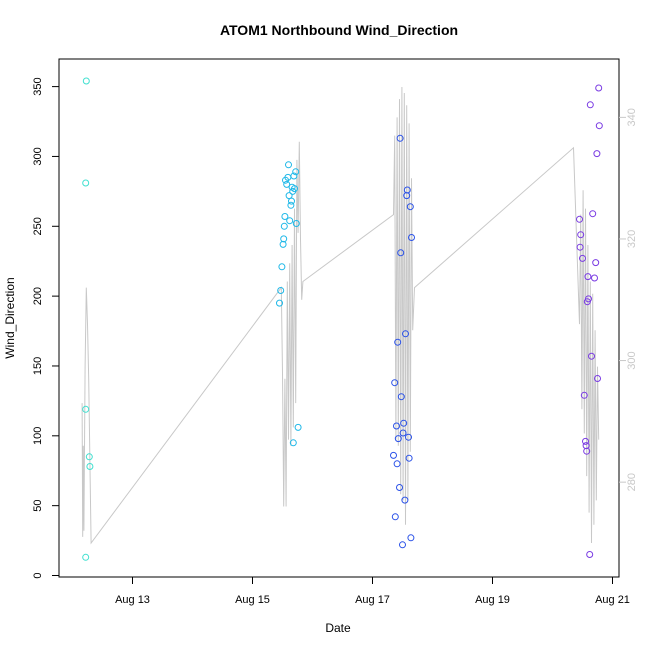  I want to click on right-y-tick-label: 280, so click(632, 482).